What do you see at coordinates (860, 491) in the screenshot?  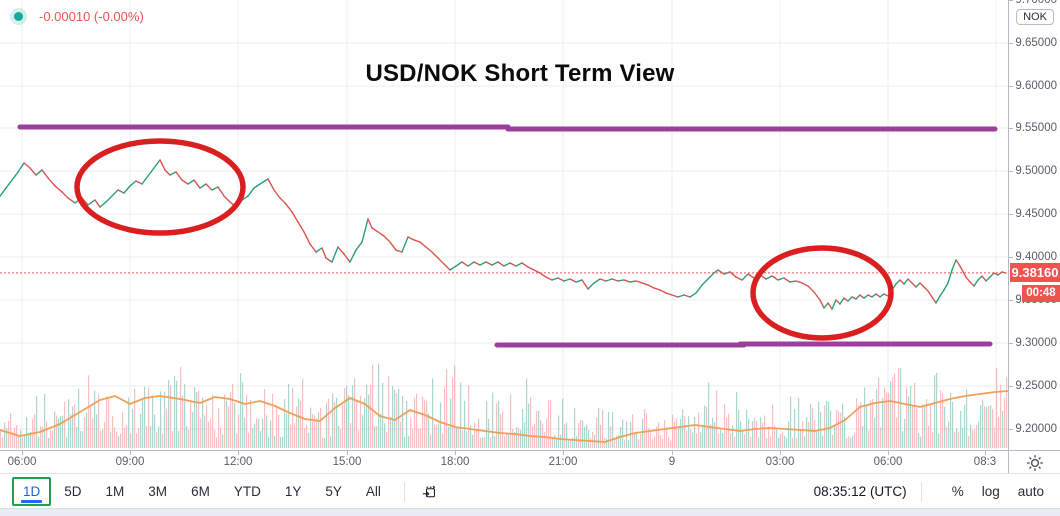 I see `session-clock: 08:35:12 (UTC)` at bounding box center [860, 491].